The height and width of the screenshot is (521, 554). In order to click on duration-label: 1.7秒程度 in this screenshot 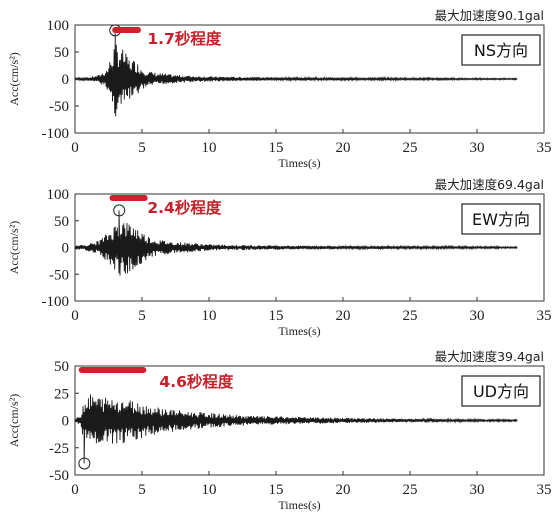, I will do `click(184, 38)`.